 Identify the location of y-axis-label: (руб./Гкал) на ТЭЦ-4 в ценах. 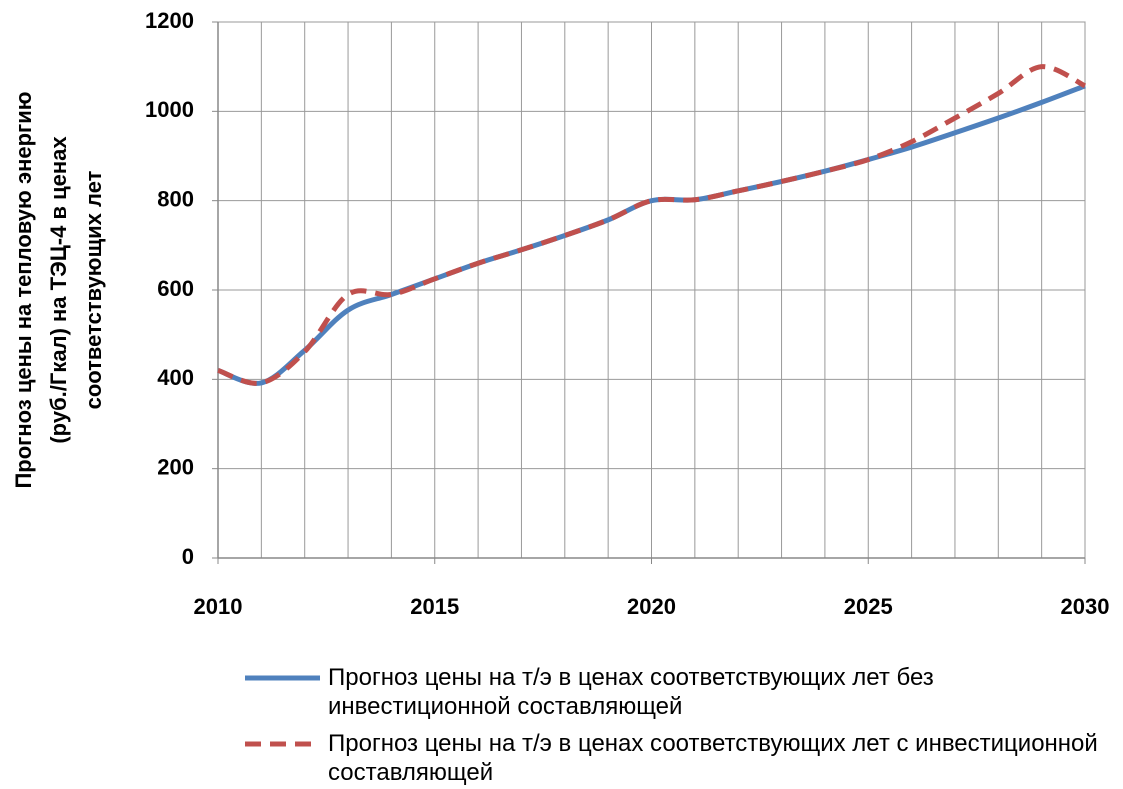
(58, 290).